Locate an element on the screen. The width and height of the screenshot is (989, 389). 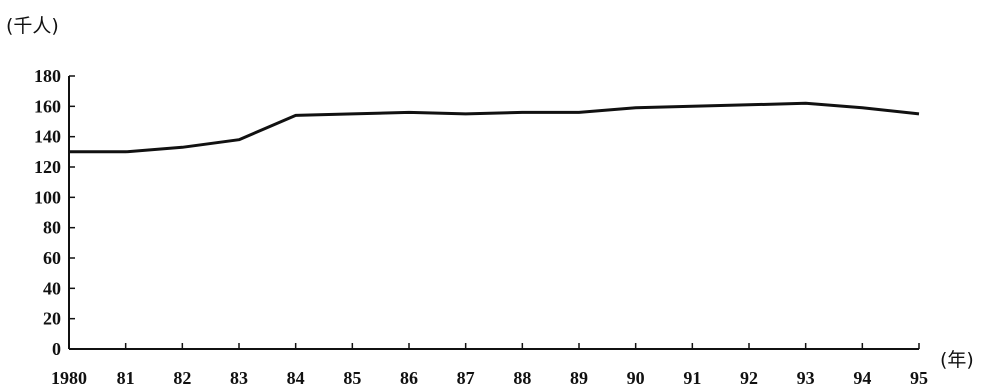
y-tick-label: 100 is located at coordinates (47, 197).